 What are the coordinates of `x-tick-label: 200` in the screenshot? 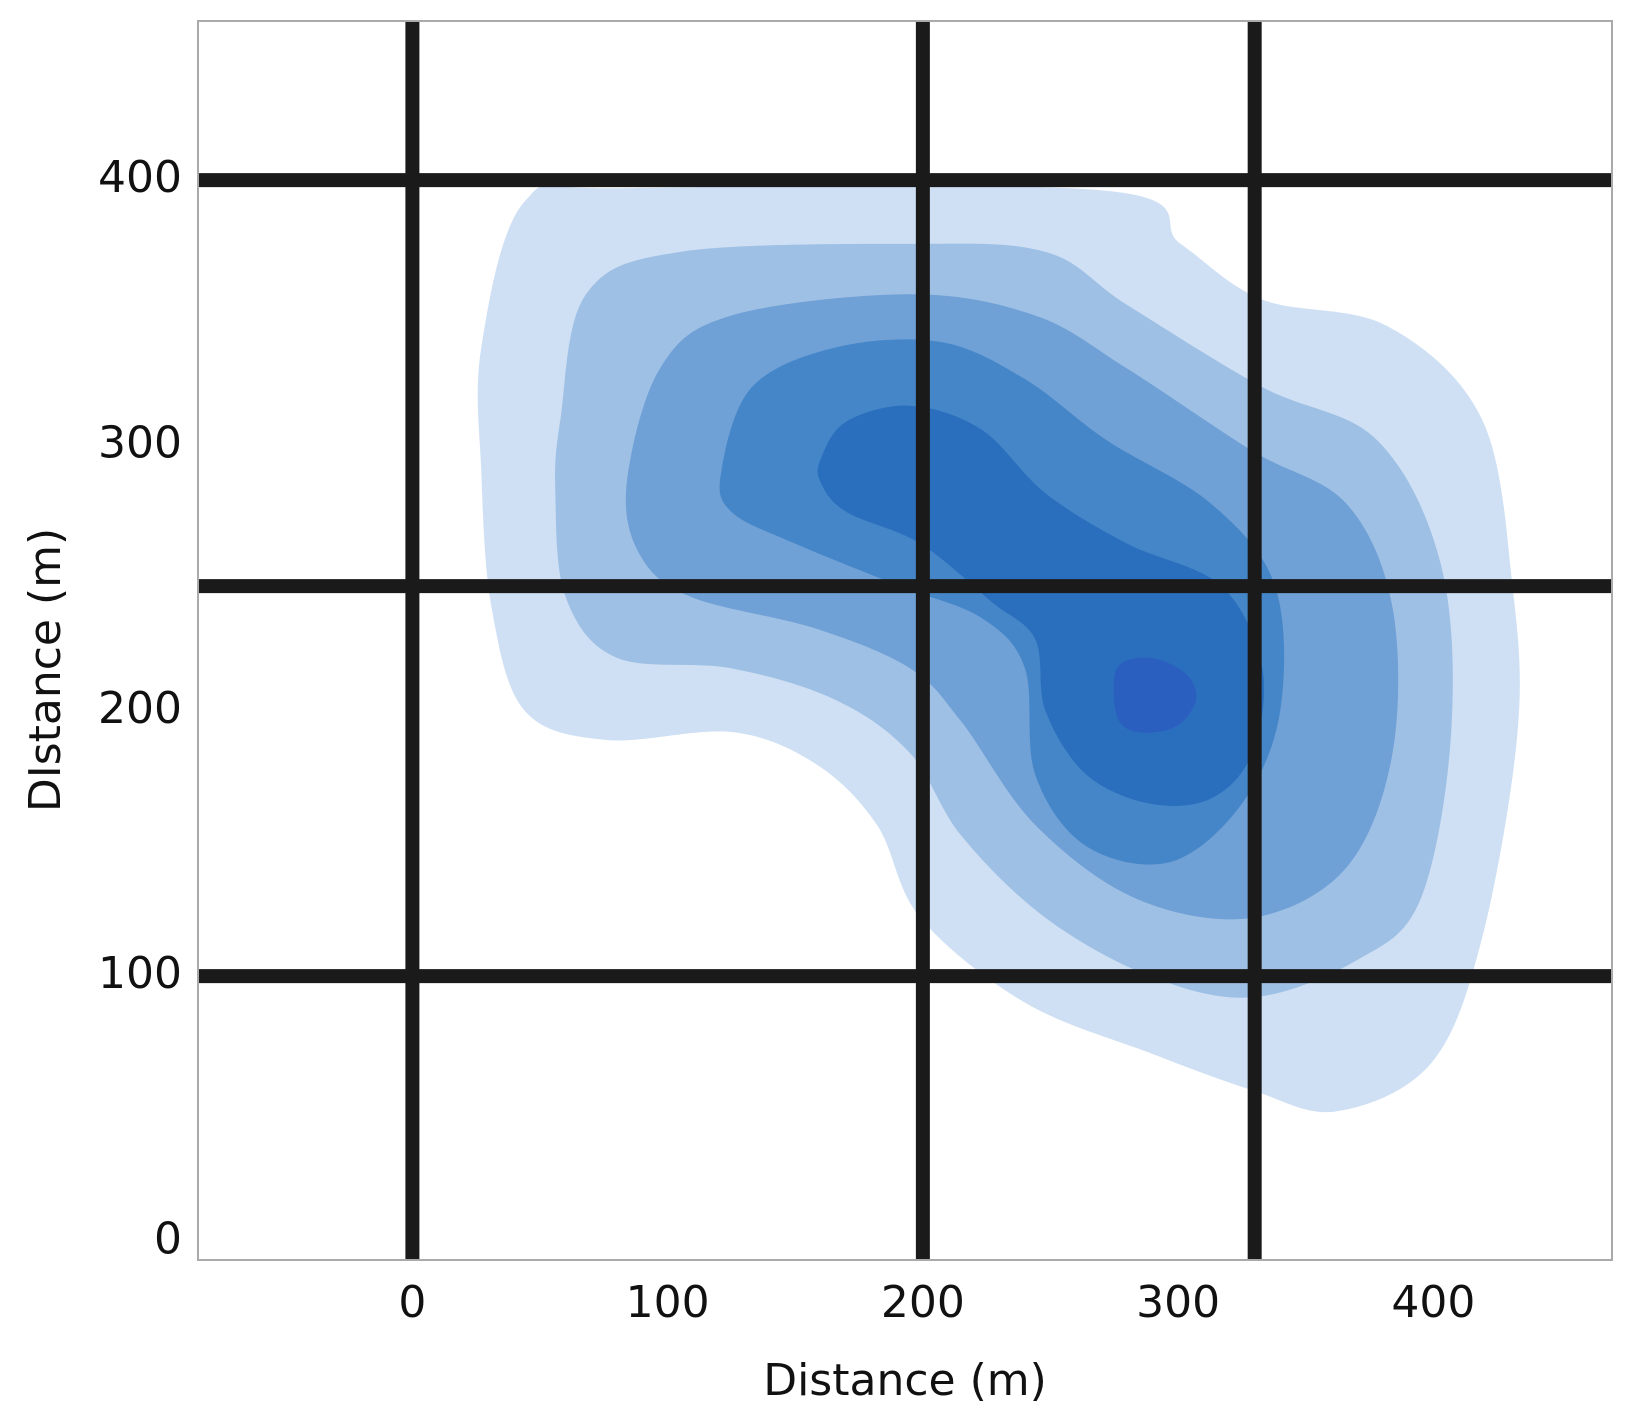 It's located at (923, 1302).